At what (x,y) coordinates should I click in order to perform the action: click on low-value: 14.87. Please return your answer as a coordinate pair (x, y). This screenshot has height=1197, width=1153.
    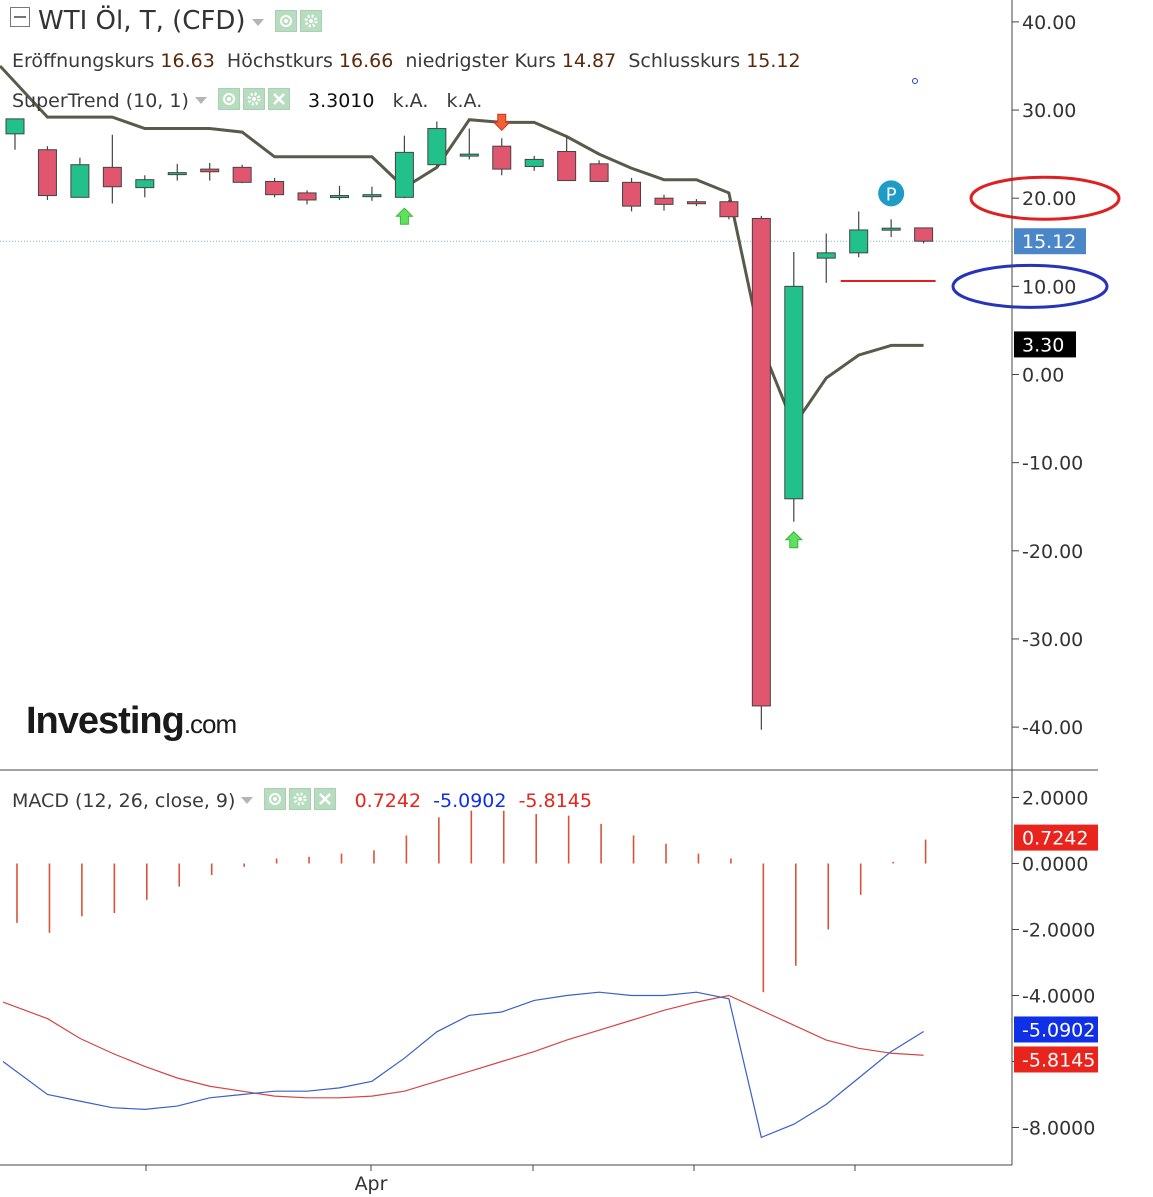
    Looking at the image, I should click on (589, 61).